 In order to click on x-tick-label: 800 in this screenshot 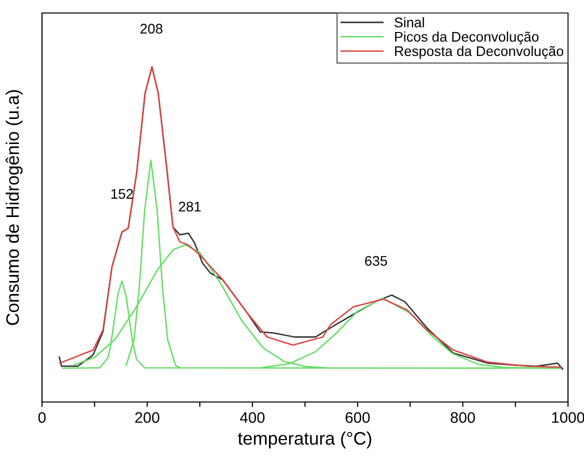, I will do `click(462, 417)`.